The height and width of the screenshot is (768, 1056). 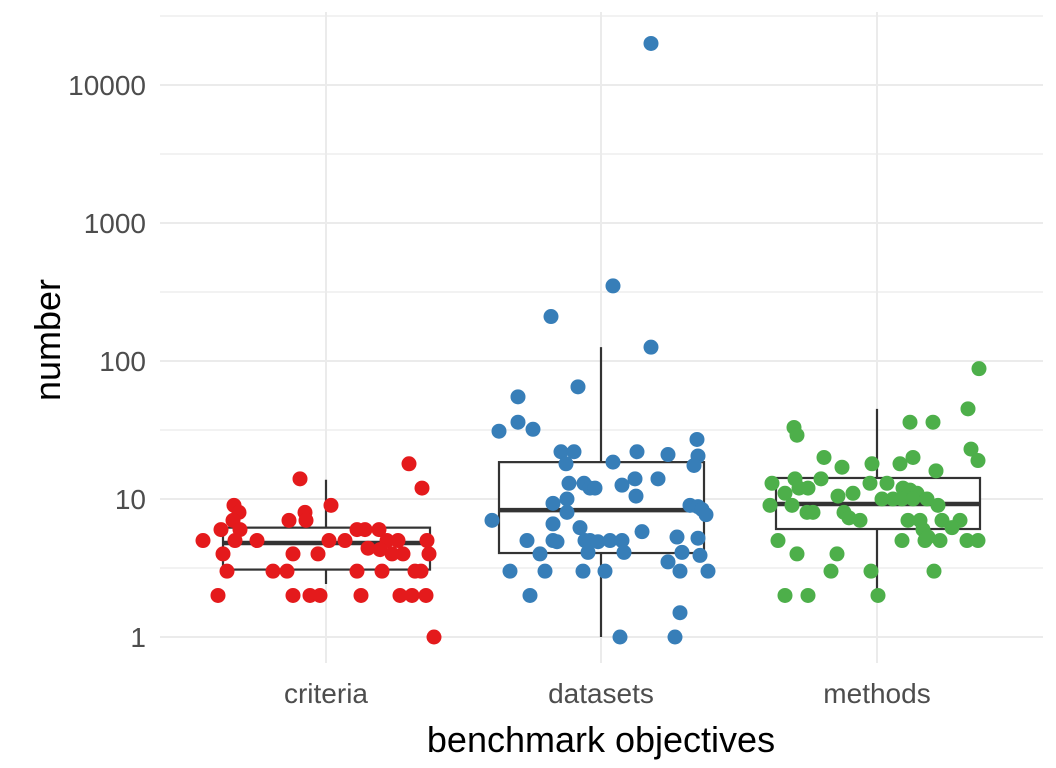 I want to click on y-axis-title: number, so click(x=47, y=340).